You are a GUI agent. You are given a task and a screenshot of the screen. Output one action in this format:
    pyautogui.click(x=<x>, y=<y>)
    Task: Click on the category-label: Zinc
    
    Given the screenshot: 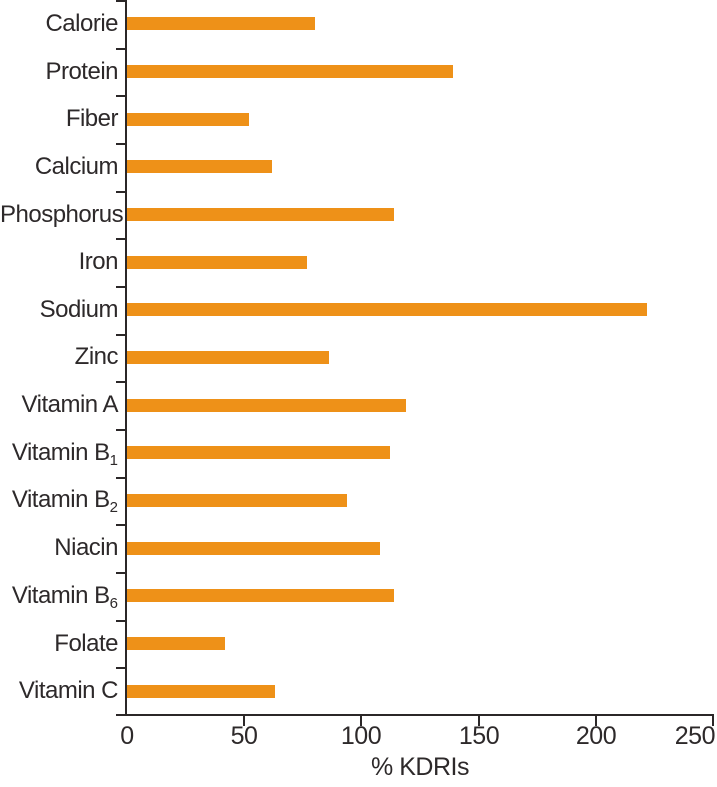 What is the action you would take?
    pyautogui.click(x=96, y=356)
    